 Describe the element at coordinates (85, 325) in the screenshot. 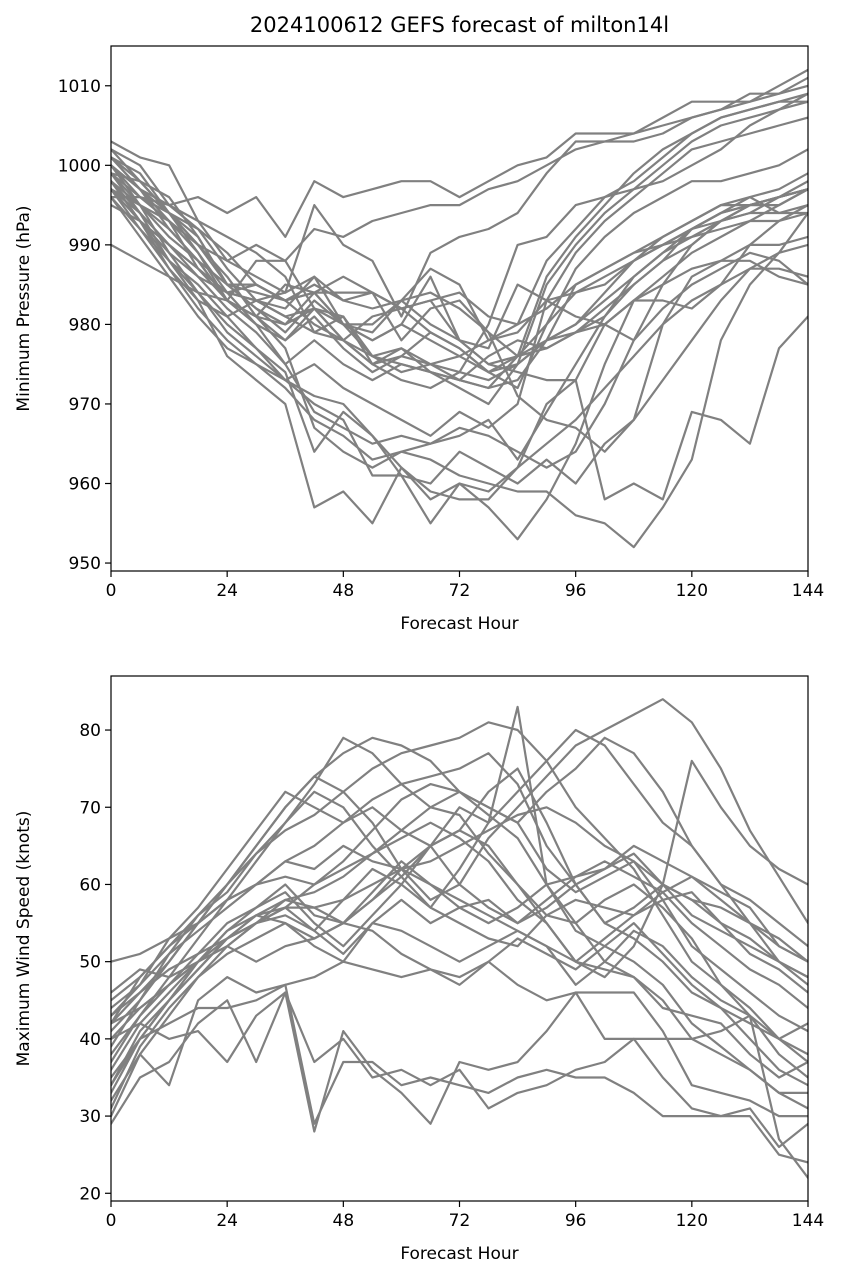

I see `pressure-y-tick-label: 980` at that location.